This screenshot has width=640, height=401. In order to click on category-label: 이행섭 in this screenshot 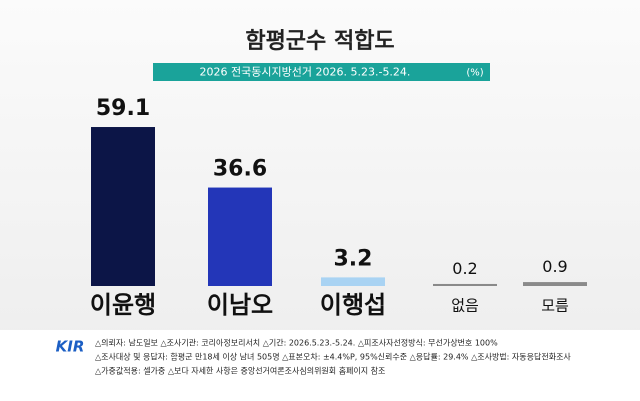, I will do `click(353, 305)`.